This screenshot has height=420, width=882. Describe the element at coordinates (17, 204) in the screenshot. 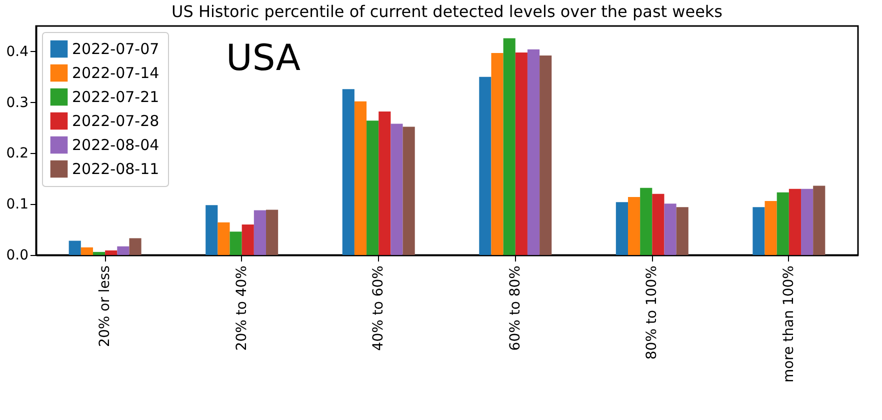

I see `y-tick-label: 0.1` at that location.